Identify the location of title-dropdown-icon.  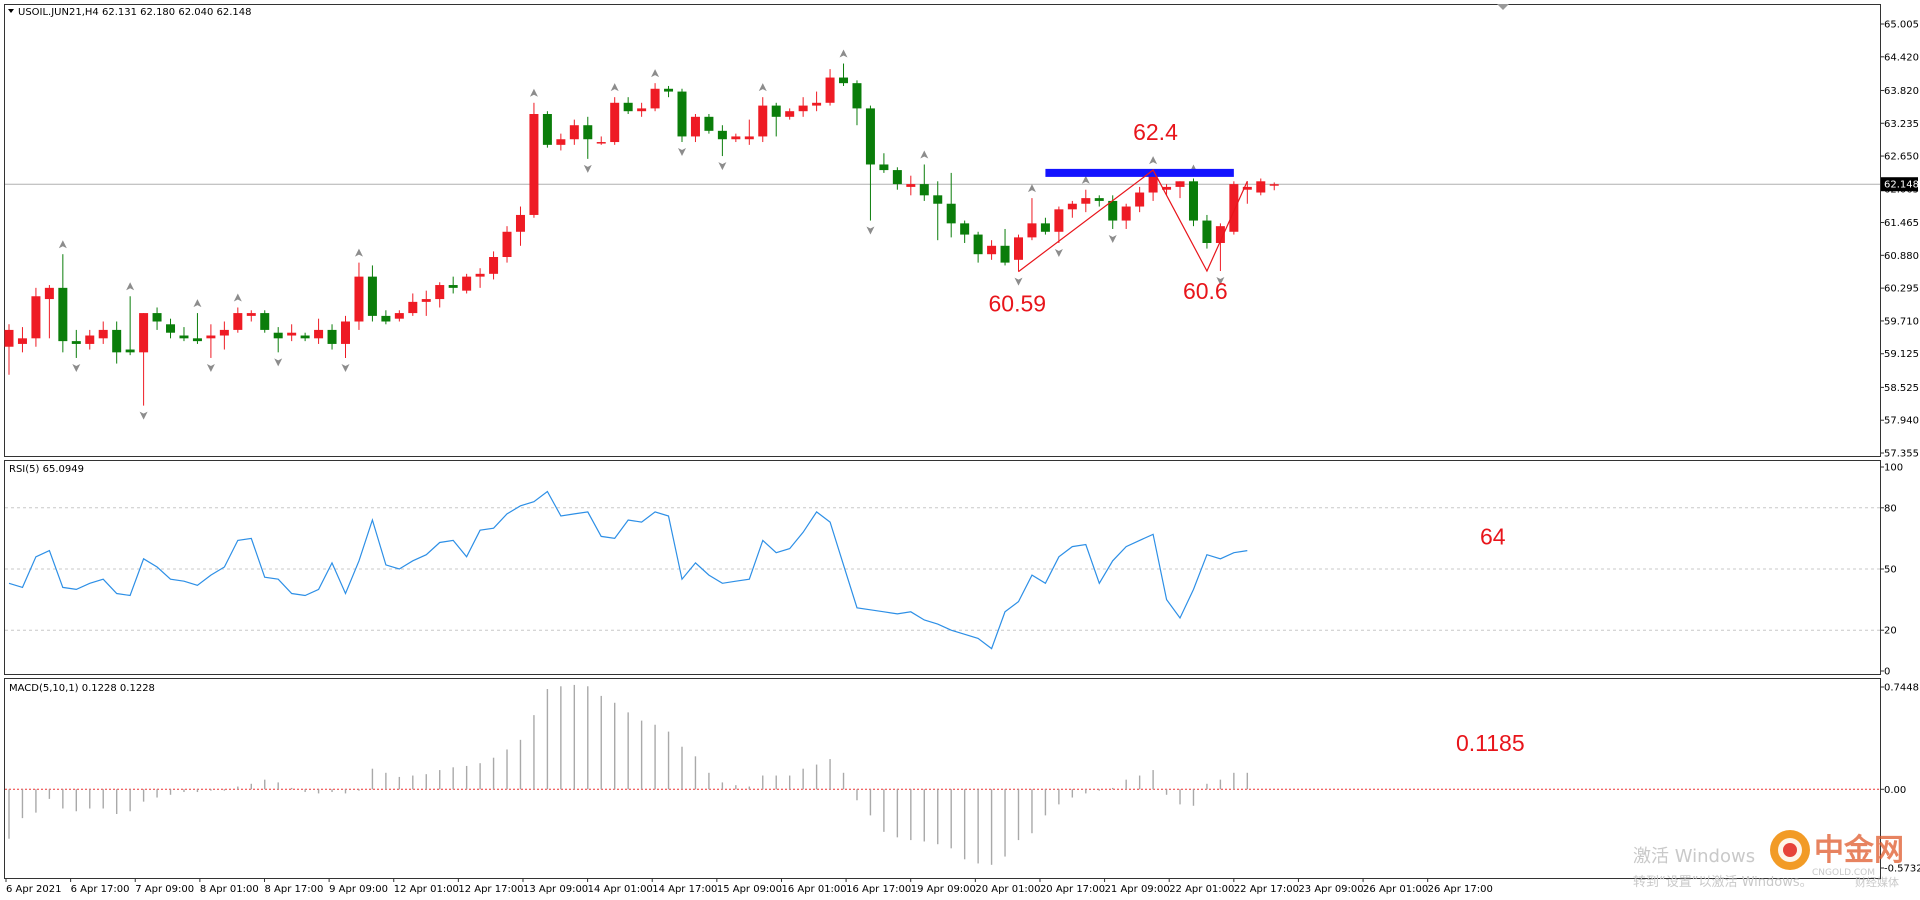
(11, 11).